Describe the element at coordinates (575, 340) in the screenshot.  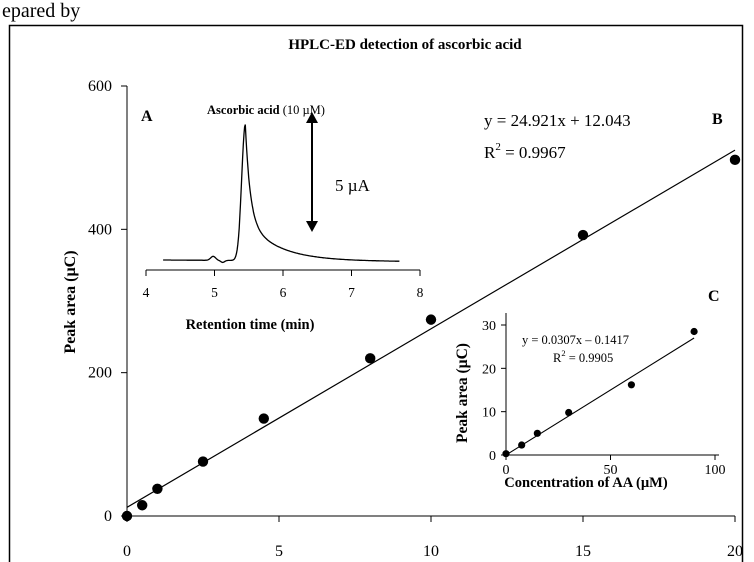
I see `inset-c-equation: y = 0.0307x – 0.1417` at that location.